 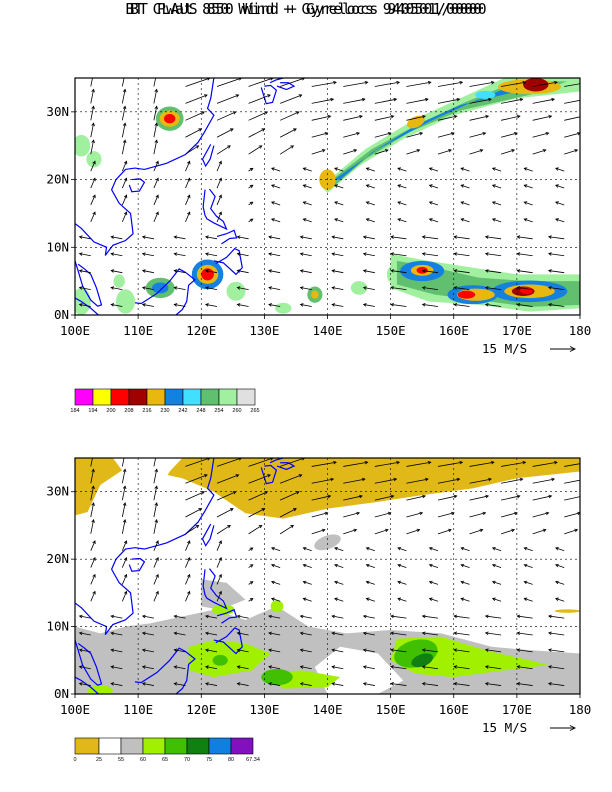 What do you see at coordinates (253, 760) in the screenshot?
I see `colorbar-label: 67.34` at bounding box center [253, 760].